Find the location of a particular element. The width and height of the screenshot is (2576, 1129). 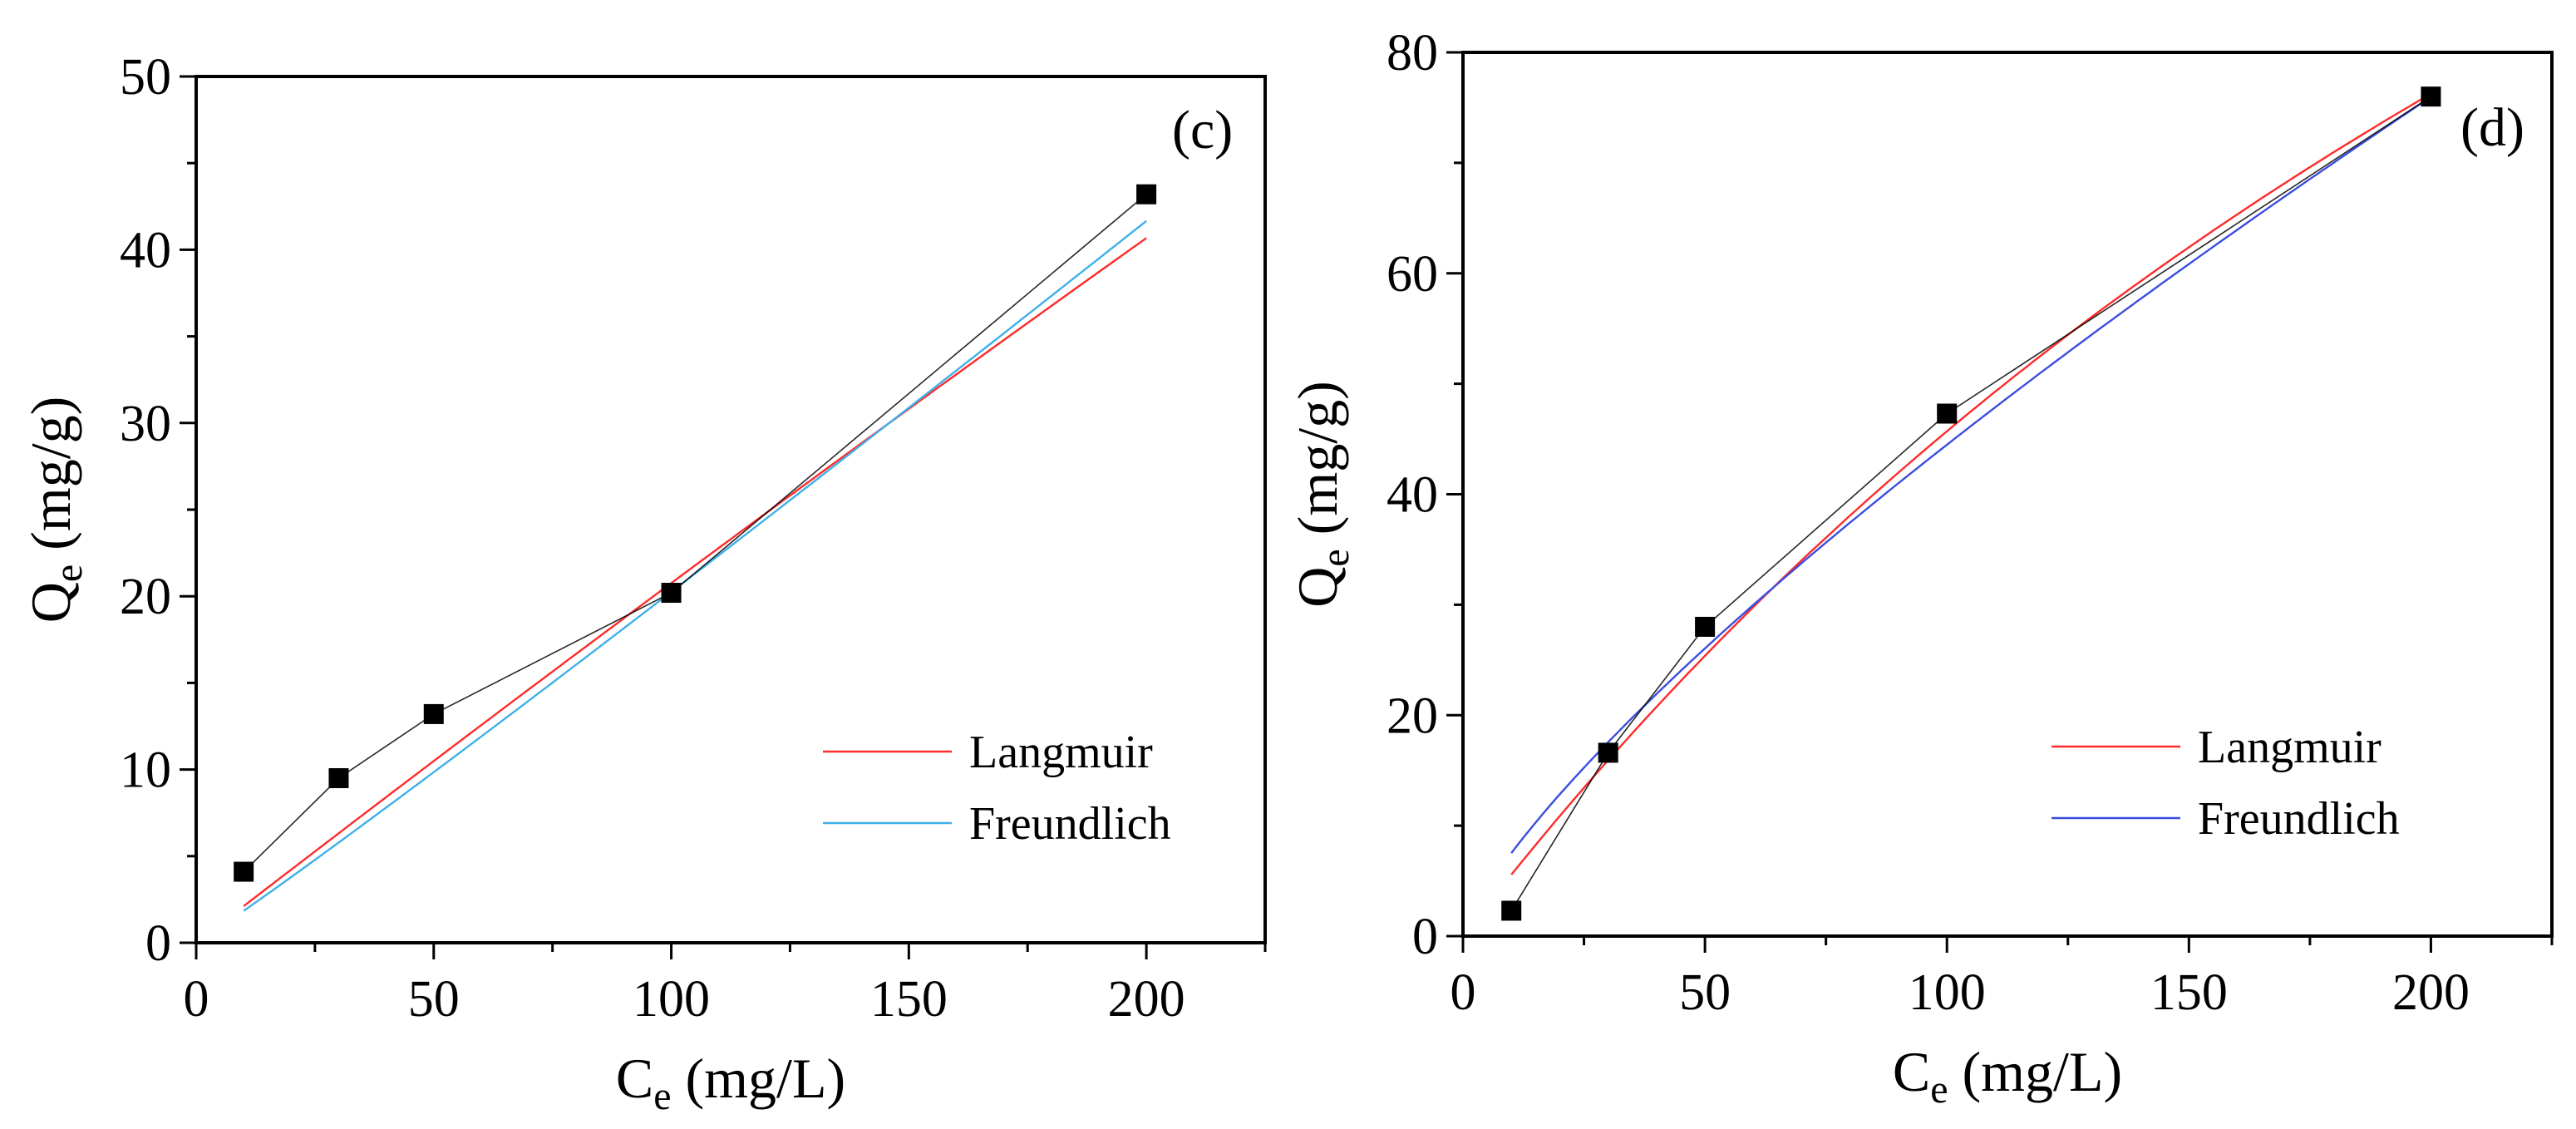

panel-label: (d) is located at coordinates (2492, 127).